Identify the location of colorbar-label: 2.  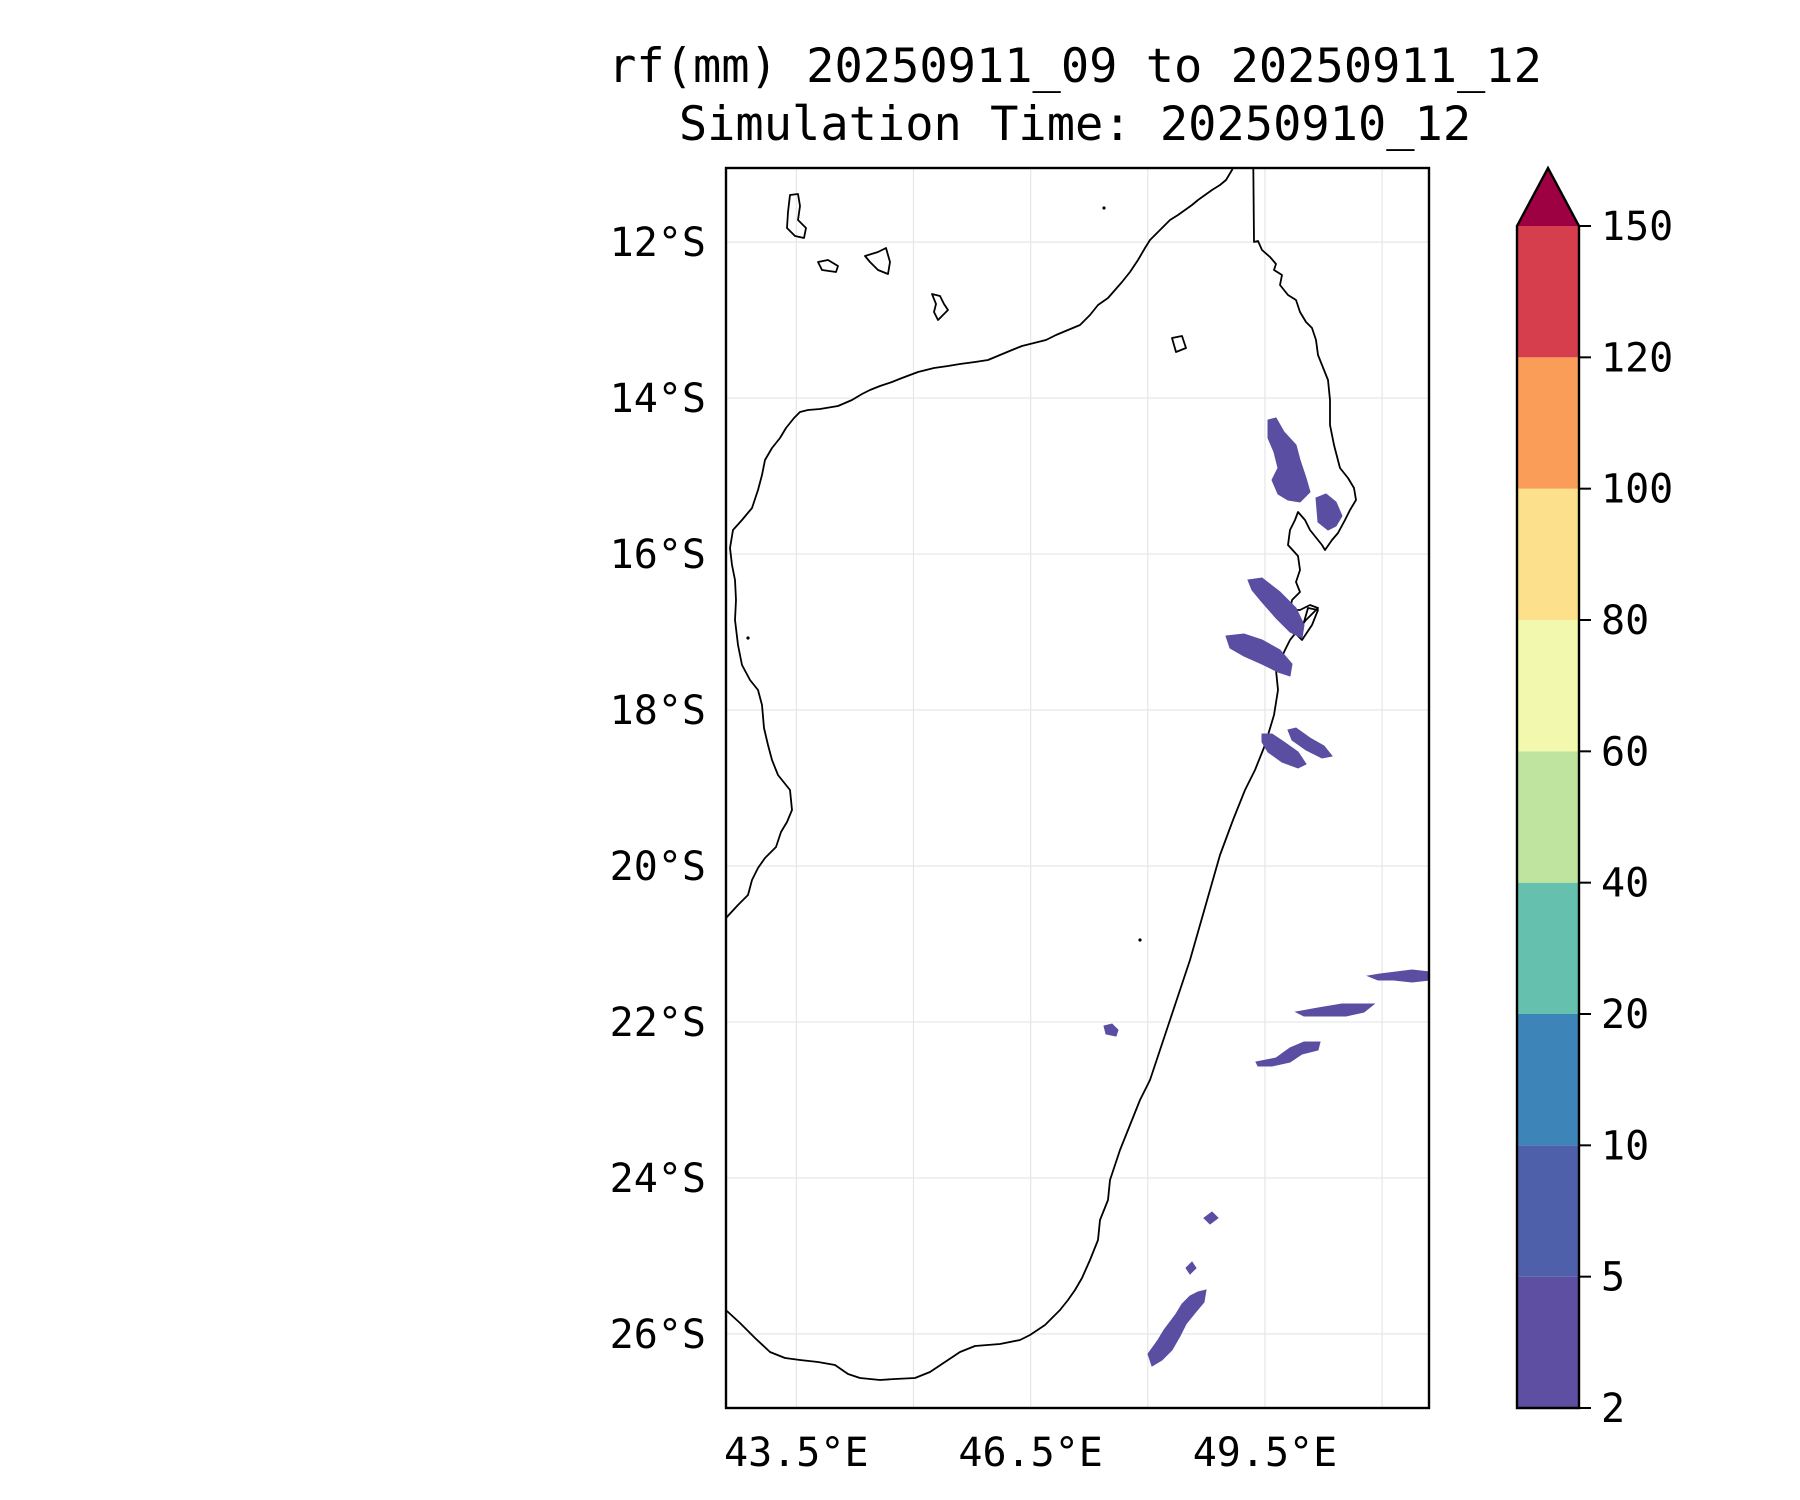
(1613, 1409).